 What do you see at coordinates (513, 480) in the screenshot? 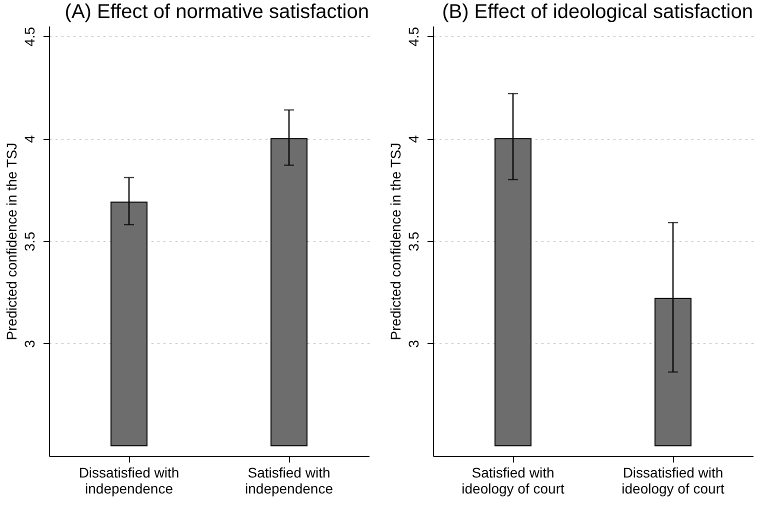
I see `x-tick-label: Satisfied with ideology of court` at bounding box center [513, 480].